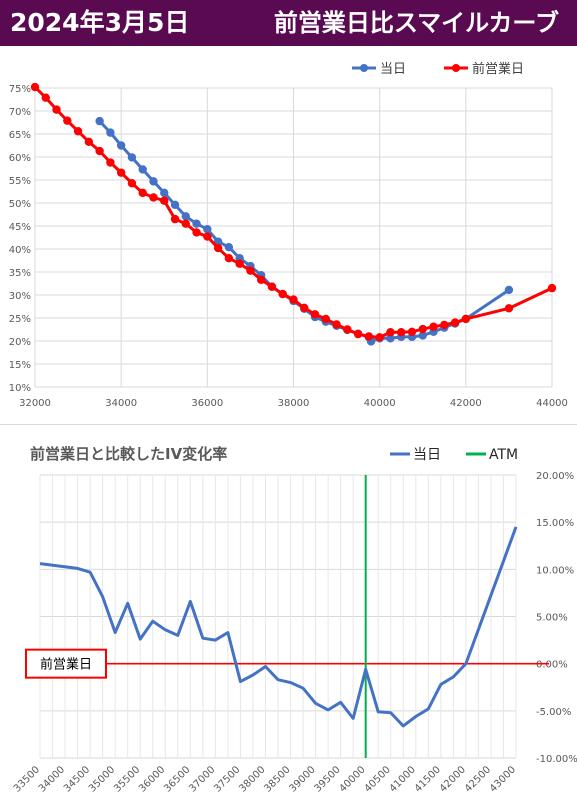 This screenshot has width=577, height=802. What do you see at coordinates (227, 779) in the screenshot?
I see `x-tick-label: 37500` at bounding box center [227, 779].